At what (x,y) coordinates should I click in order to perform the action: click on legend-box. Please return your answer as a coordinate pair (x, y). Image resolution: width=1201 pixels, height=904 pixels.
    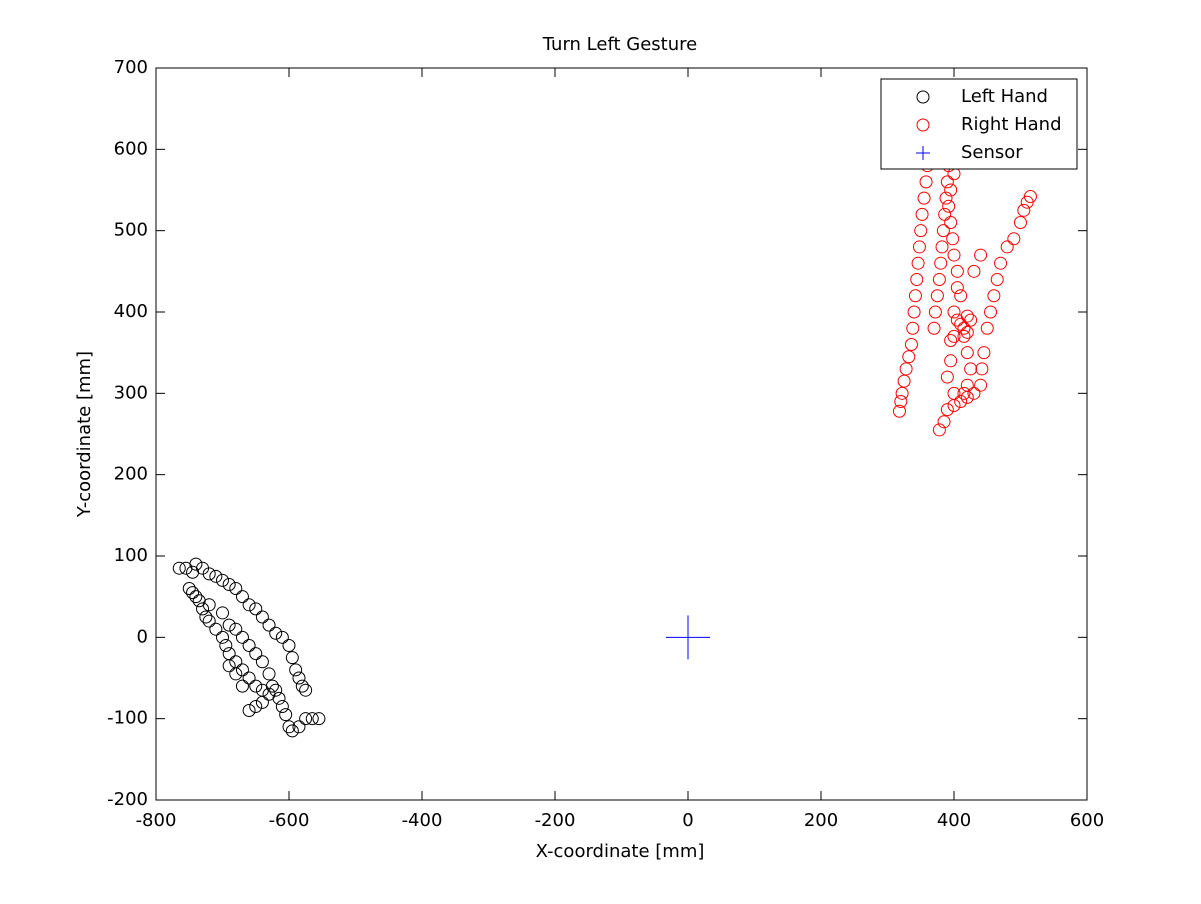
    Looking at the image, I should click on (979, 124).